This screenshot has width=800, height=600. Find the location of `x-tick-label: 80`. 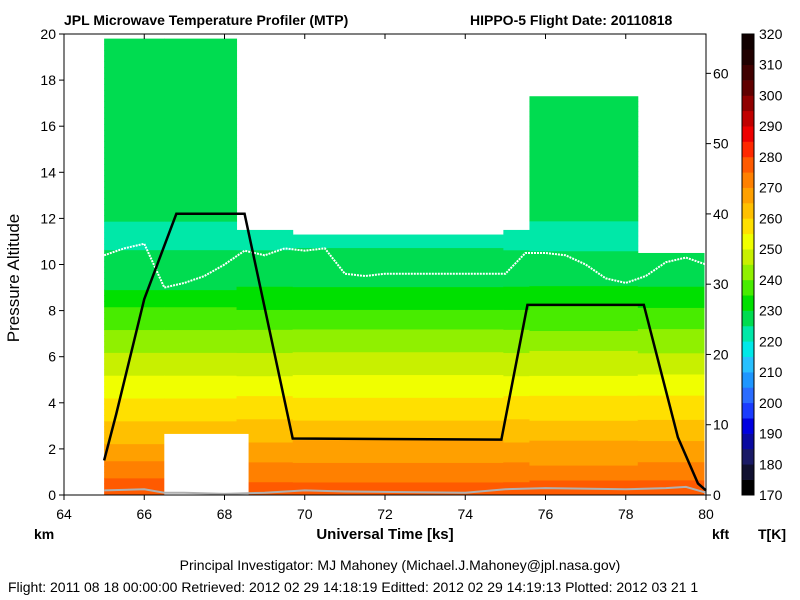

x-tick-label: 80 is located at coordinates (706, 514).